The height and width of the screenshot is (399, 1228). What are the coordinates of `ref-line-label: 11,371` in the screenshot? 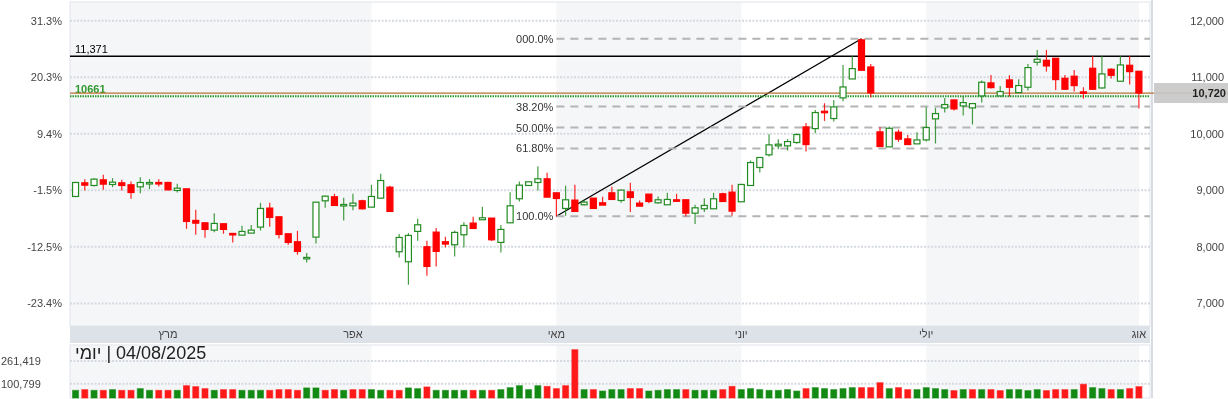 It's located at (91, 49).